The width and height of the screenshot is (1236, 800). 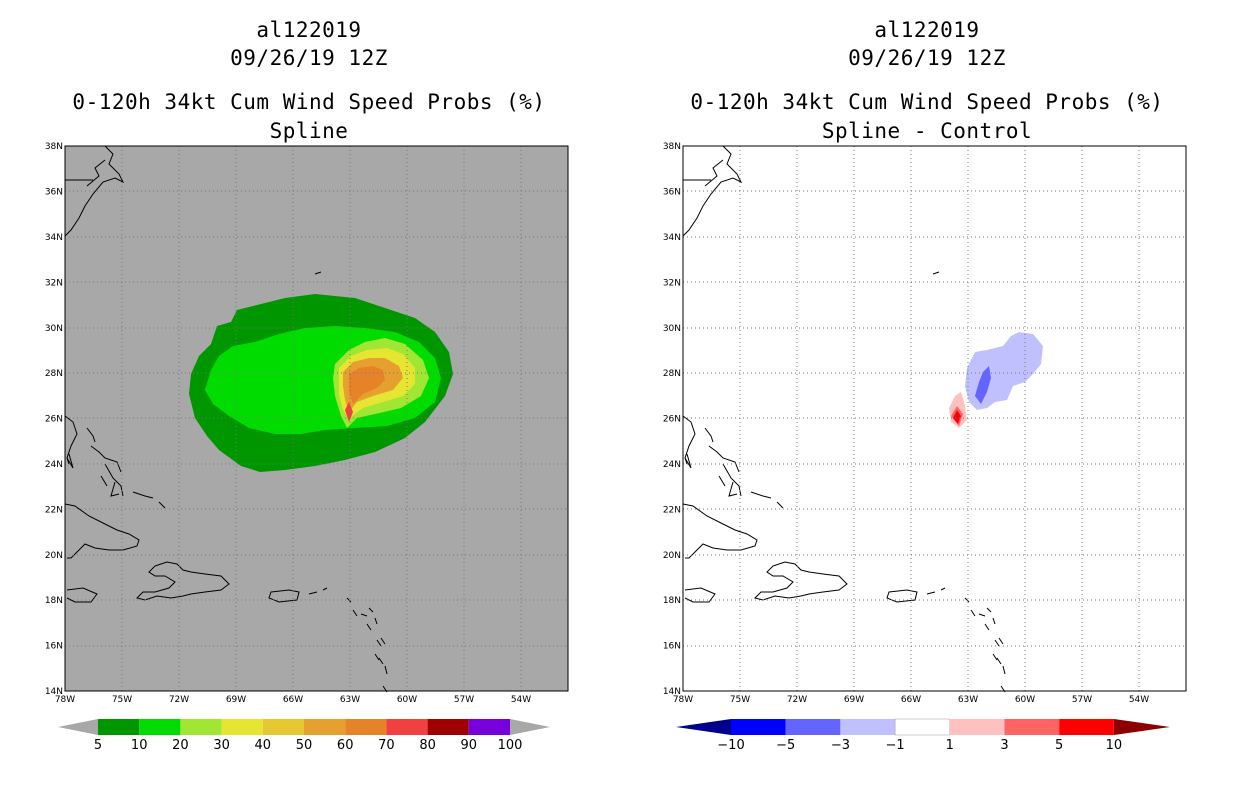 I want to click on right-lon-label: 54W, so click(x=1139, y=700).